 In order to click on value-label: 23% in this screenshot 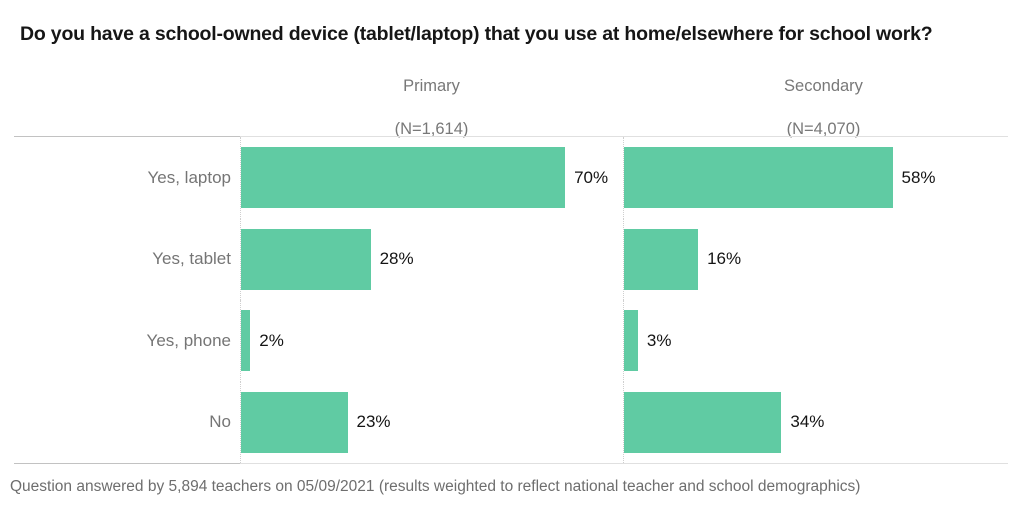, I will do `click(373, 422)`.